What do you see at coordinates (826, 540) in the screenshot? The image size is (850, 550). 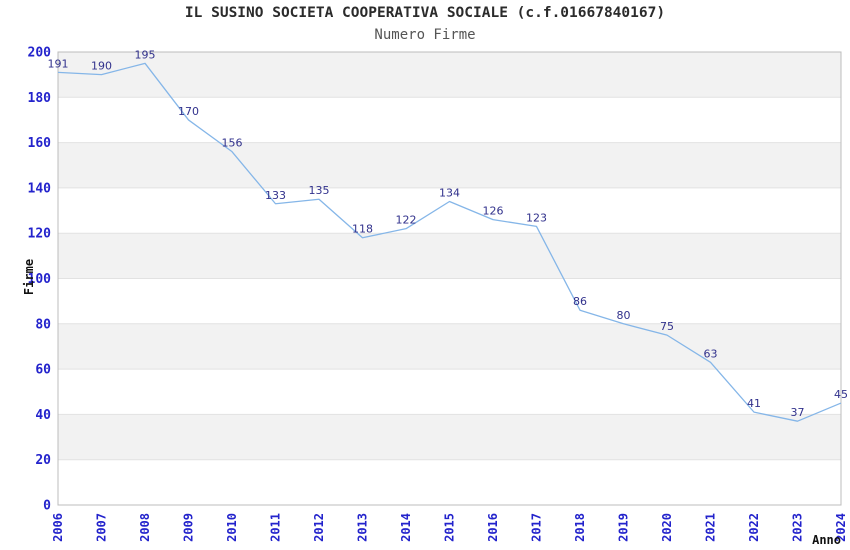 I see `x-axis-title: Anno` at bounding box center [826, 540].